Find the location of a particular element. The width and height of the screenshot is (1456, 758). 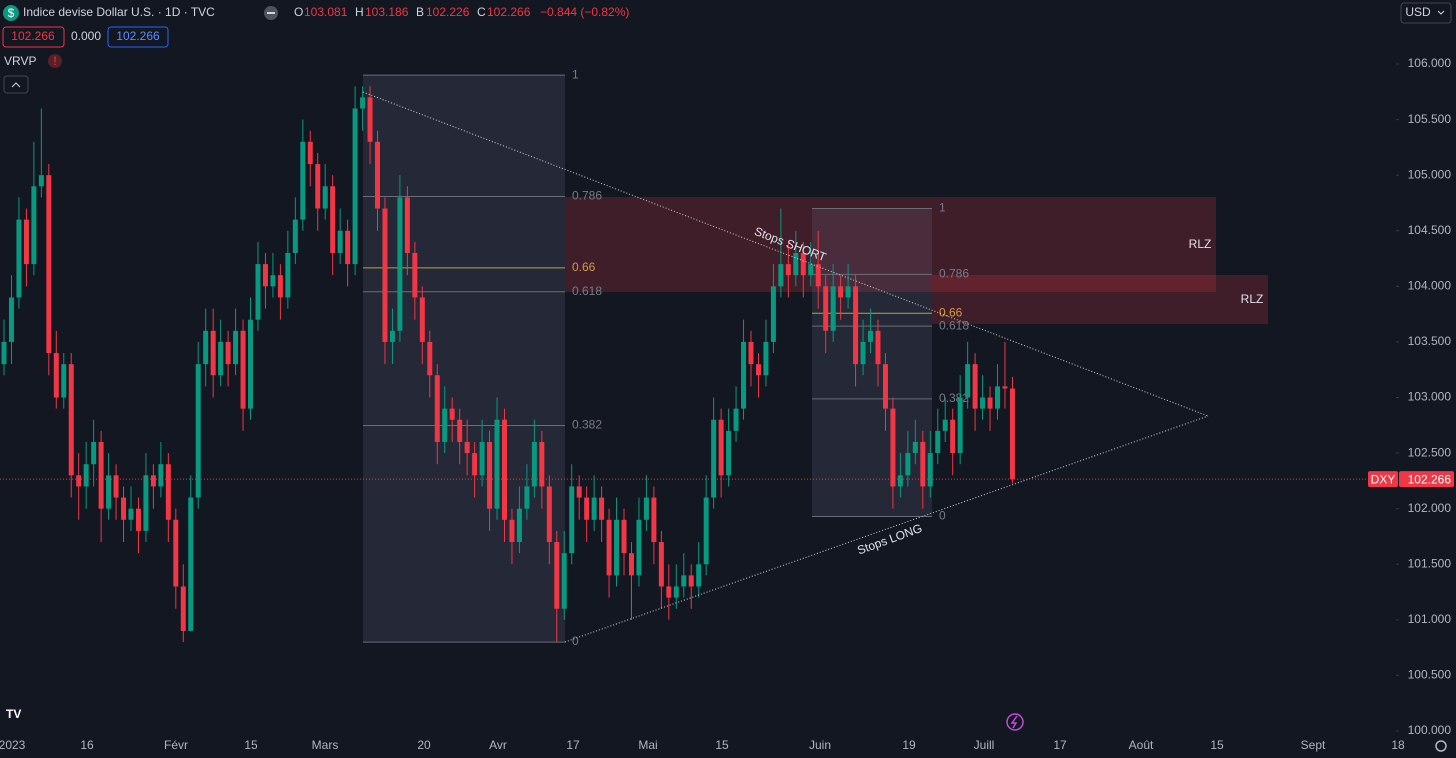

zone is located at coordinates (890, 244).